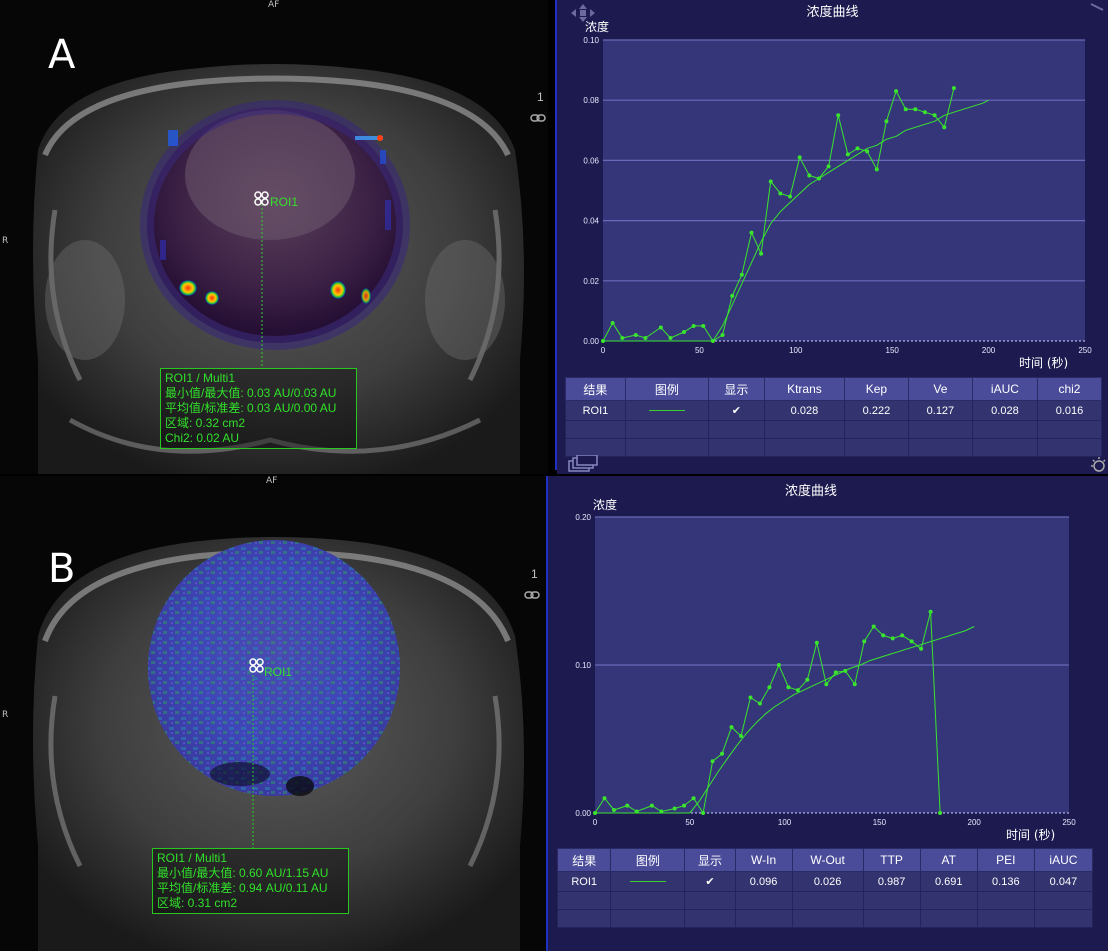 This screenshot has height=951, width=1108. I want to click on move-icon, so click(583, 13).